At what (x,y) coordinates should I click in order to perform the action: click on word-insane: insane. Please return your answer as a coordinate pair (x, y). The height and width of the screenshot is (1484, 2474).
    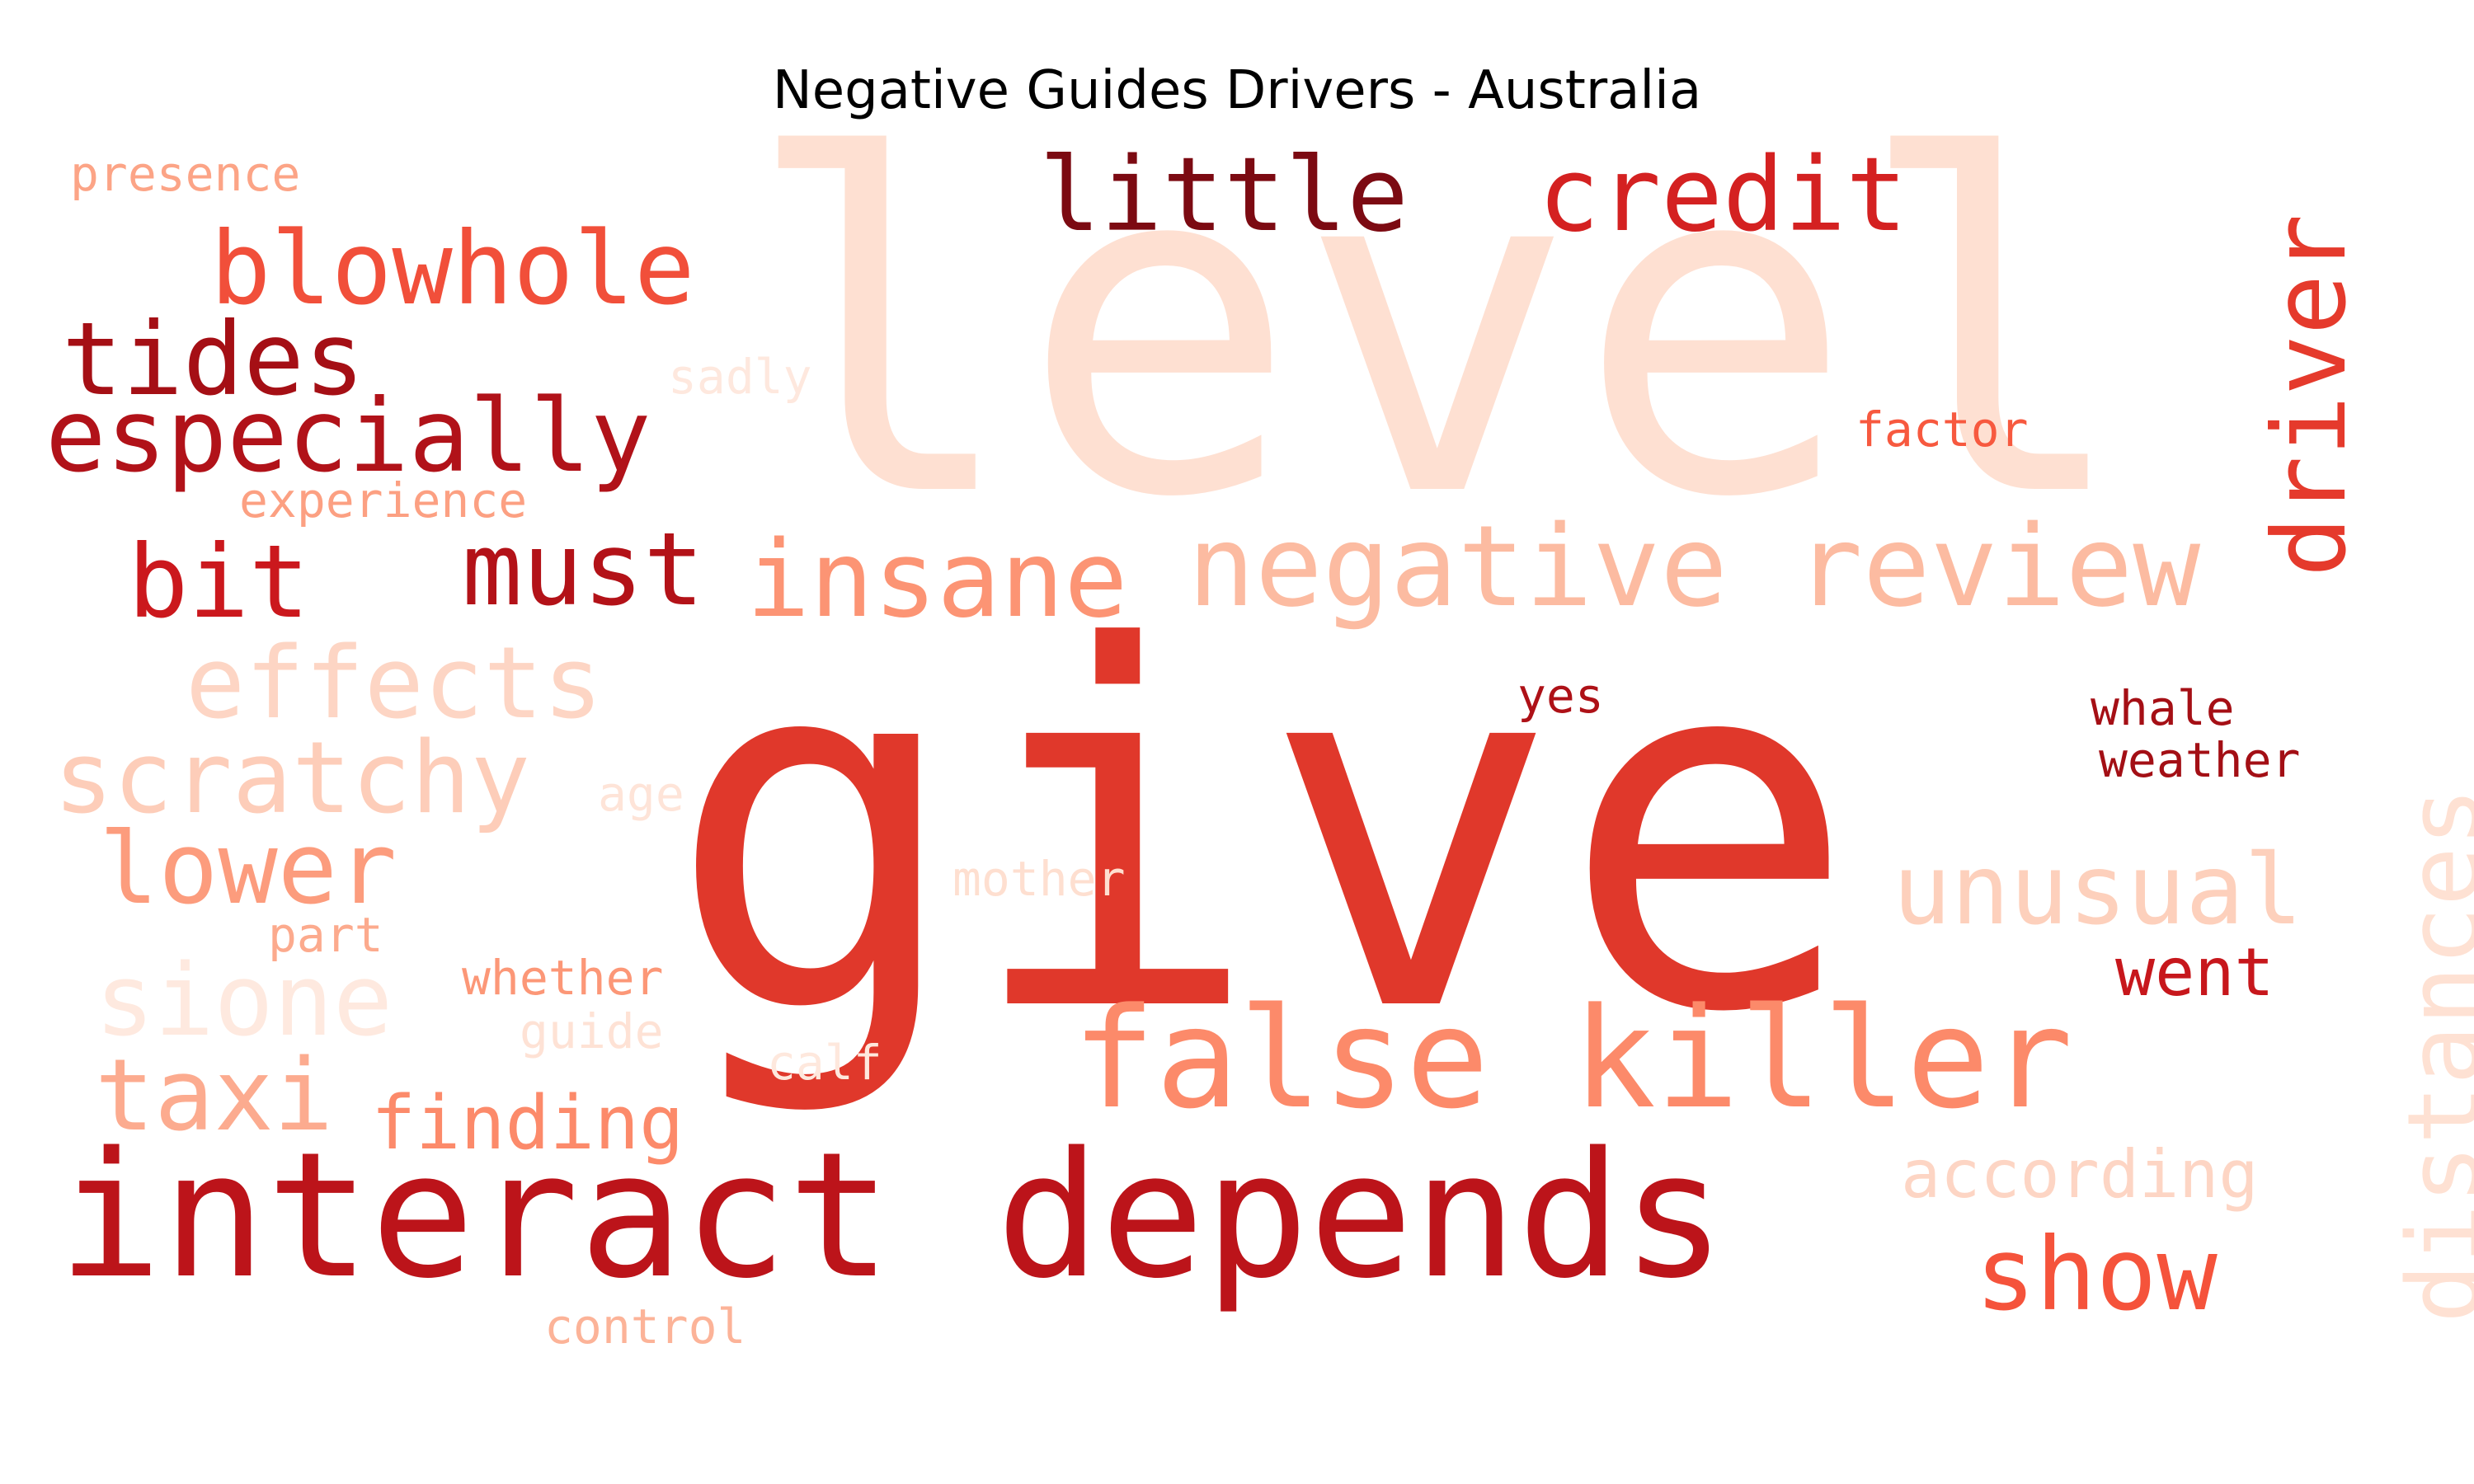
    Looking at the image, I should click on (937, 580).